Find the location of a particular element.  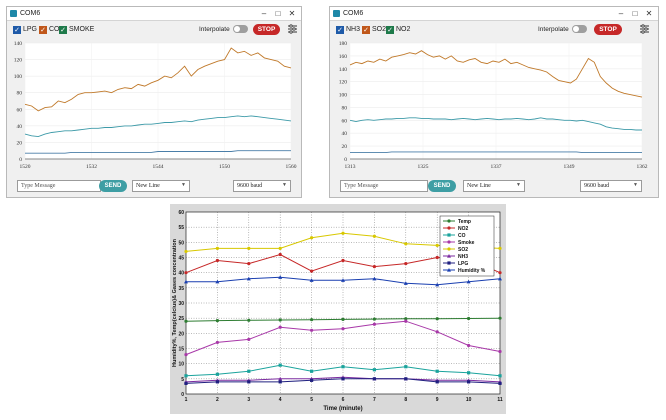

x-tick-label: 1325 is located at coordinates (423, 167).